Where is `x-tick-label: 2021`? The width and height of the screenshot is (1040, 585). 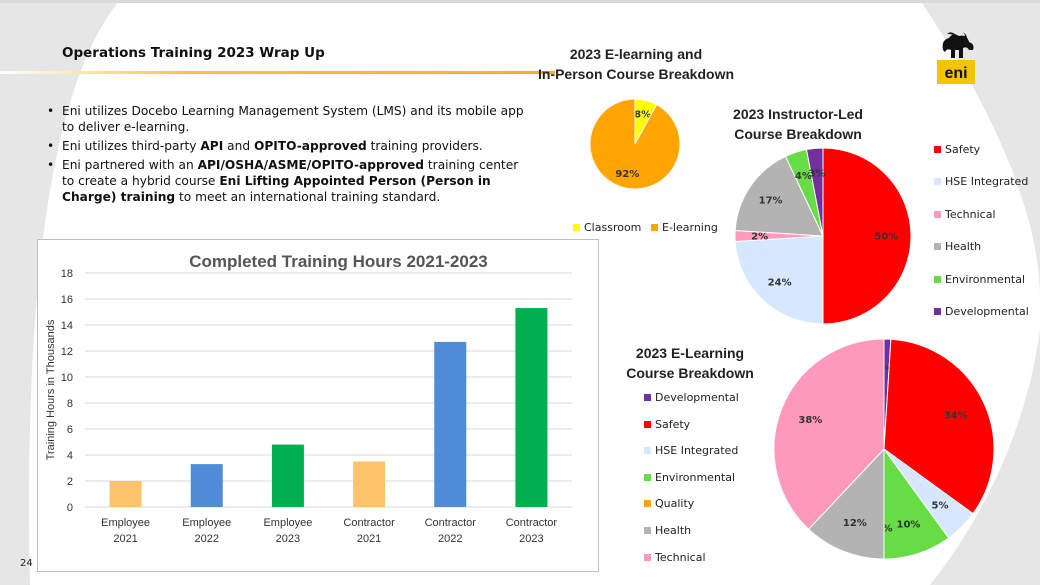
x-tick-label: 2021 is located at coordinates (125, 539).